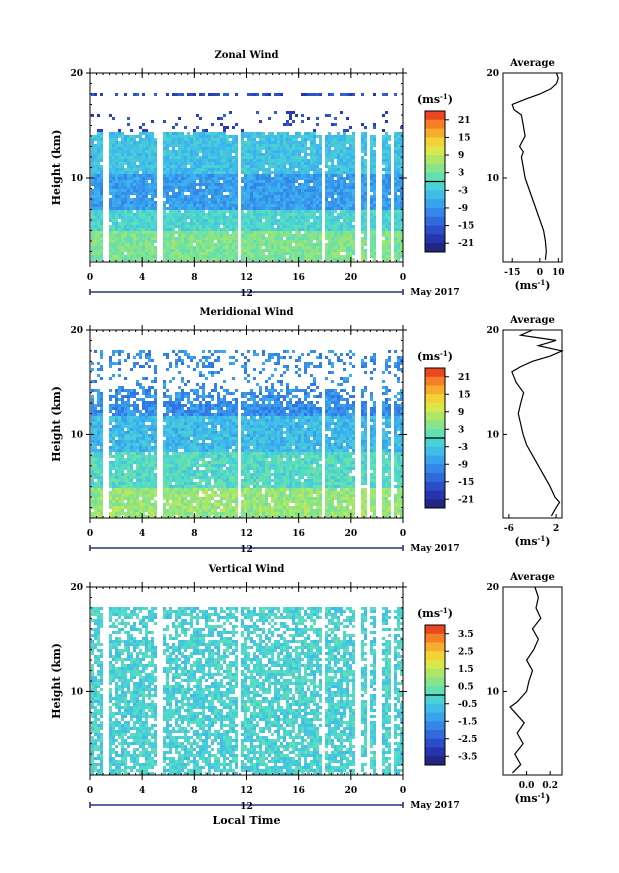  Describe the element at coordinates (512, 273) in the screenshot. I see `average-x-tick-label: -15` at that location.